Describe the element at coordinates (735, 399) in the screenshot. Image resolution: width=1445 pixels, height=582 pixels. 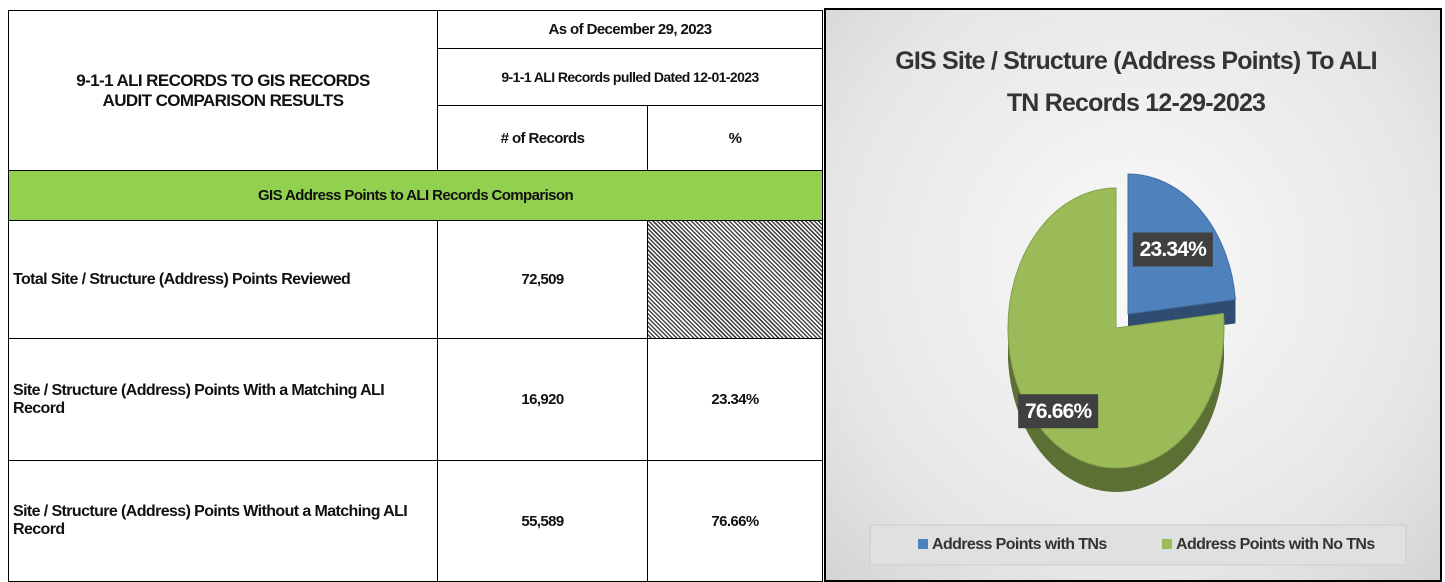
I see `percent: 23.34%` at that location.